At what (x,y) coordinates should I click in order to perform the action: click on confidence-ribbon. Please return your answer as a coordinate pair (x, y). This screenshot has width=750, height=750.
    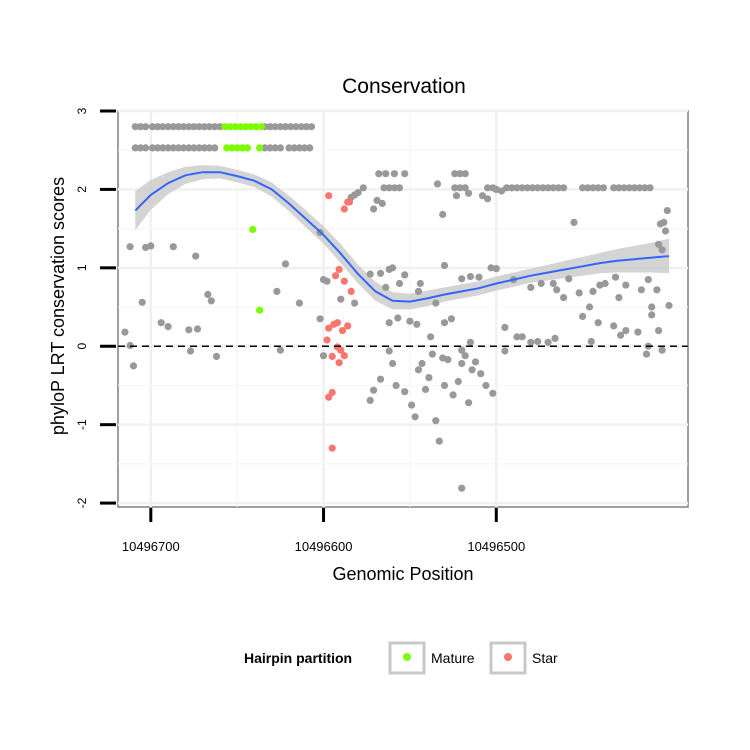
    Looking at the image, I should click on (402, 237).